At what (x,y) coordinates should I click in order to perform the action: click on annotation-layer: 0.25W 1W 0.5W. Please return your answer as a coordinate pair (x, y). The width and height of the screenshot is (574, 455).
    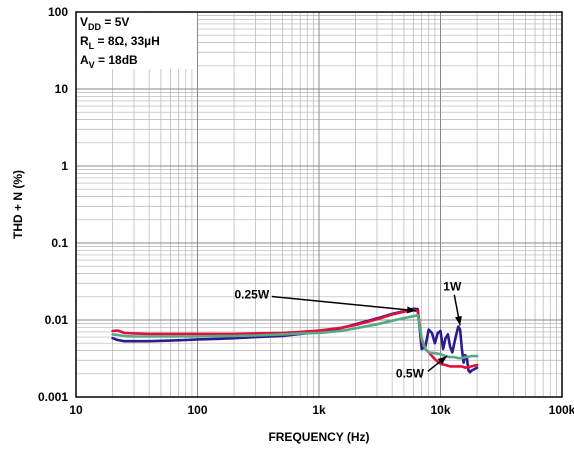
    Looking at the image, I should click on (347, 330).